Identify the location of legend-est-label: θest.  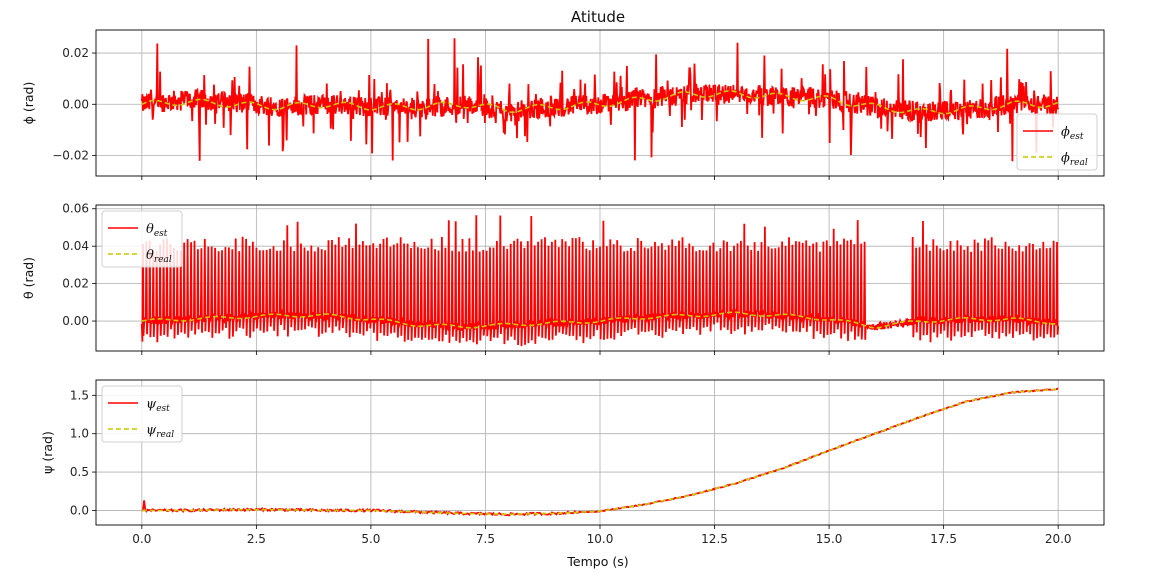
(157, 230).